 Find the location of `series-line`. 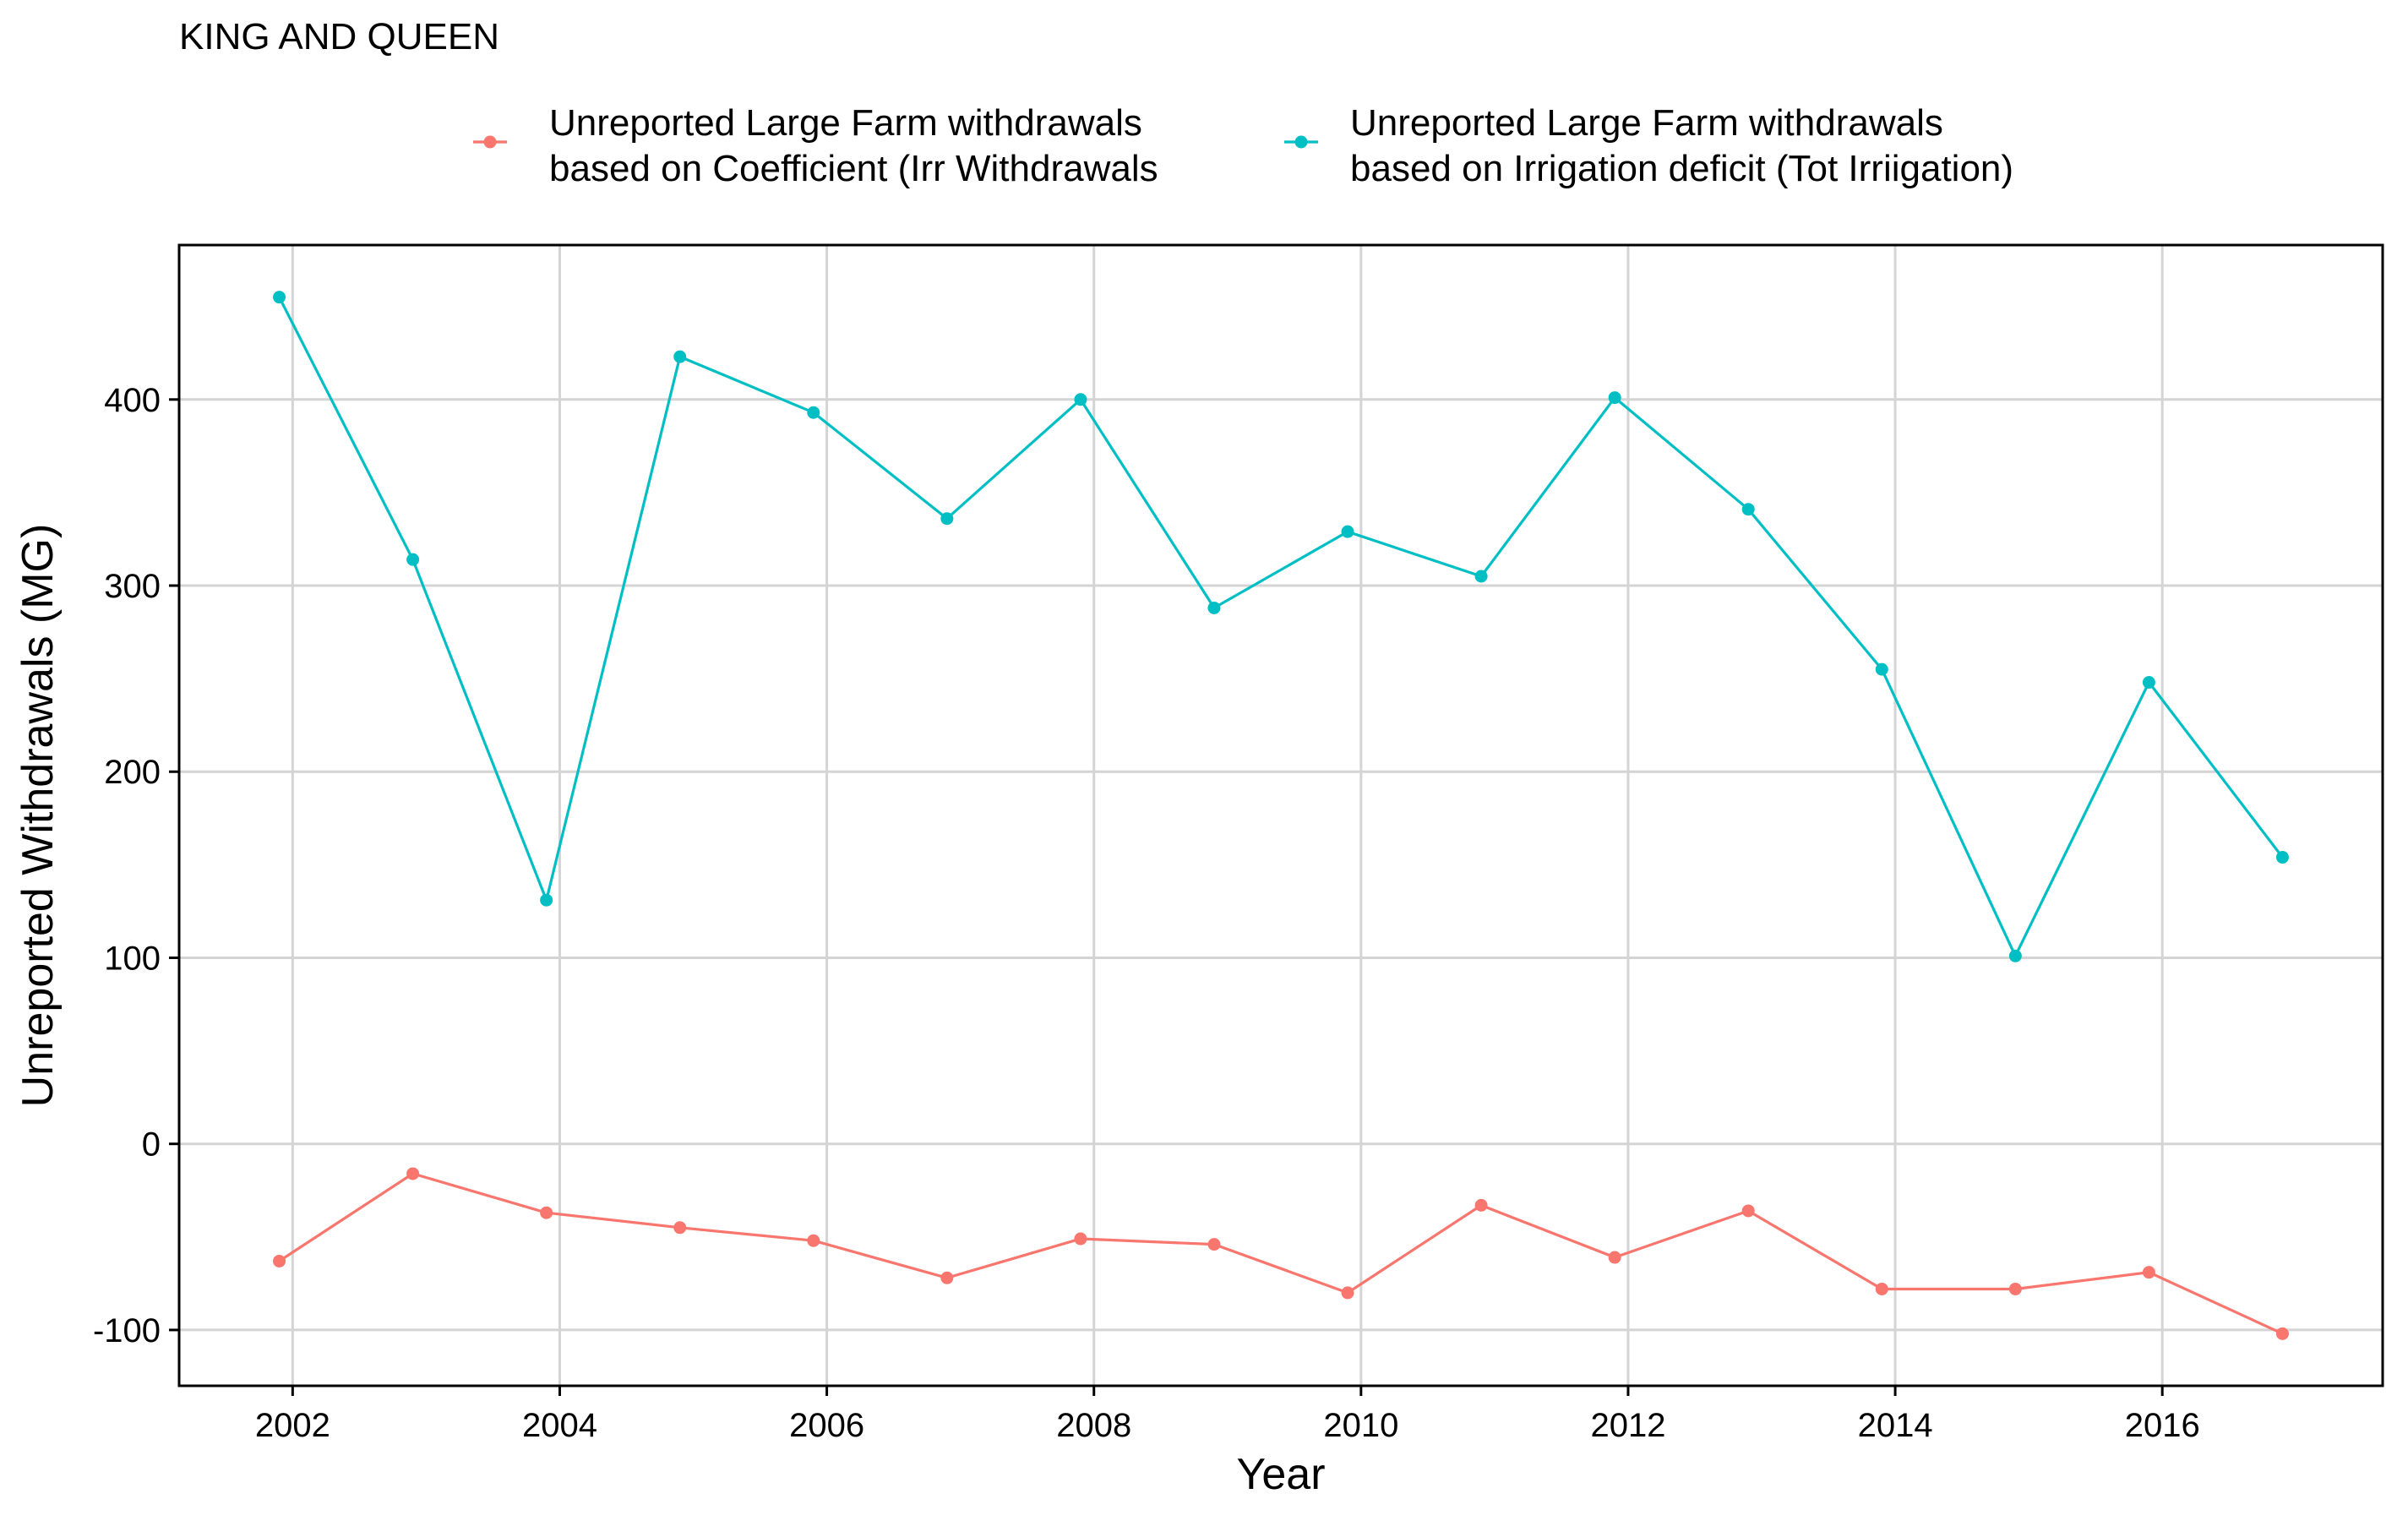

series-line is located at coordinates (1281, 1253).